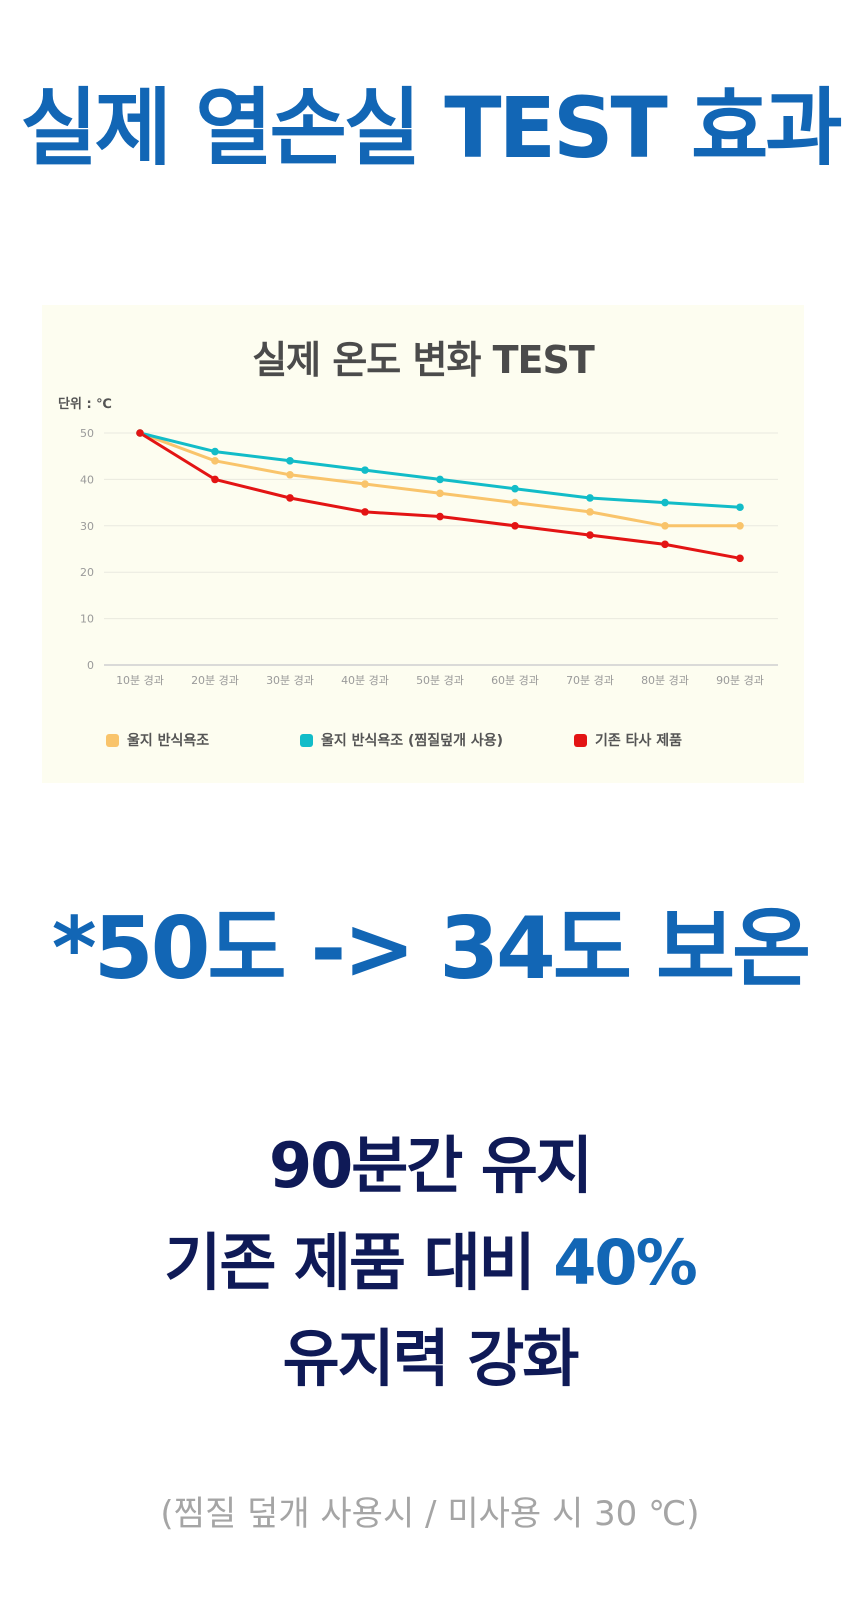 This screenshot has width=860, height=1600. I want to click on legend-label-series-2: 기존 타사 제품, so click(639, 741).